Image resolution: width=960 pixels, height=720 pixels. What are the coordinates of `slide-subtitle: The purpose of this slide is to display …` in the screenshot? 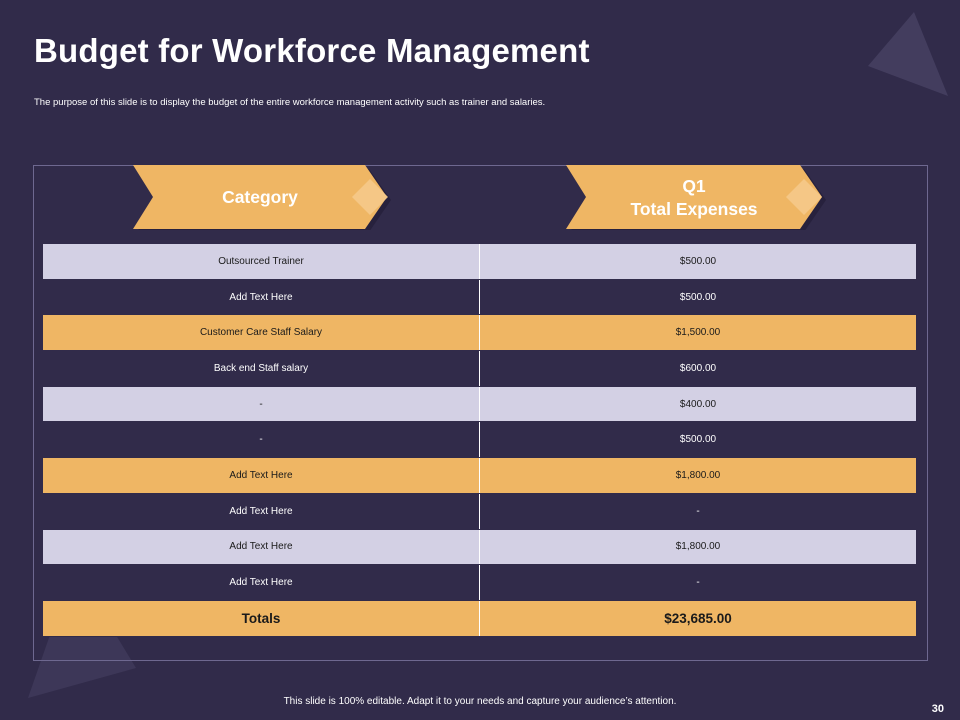 It's located at (290, 102).